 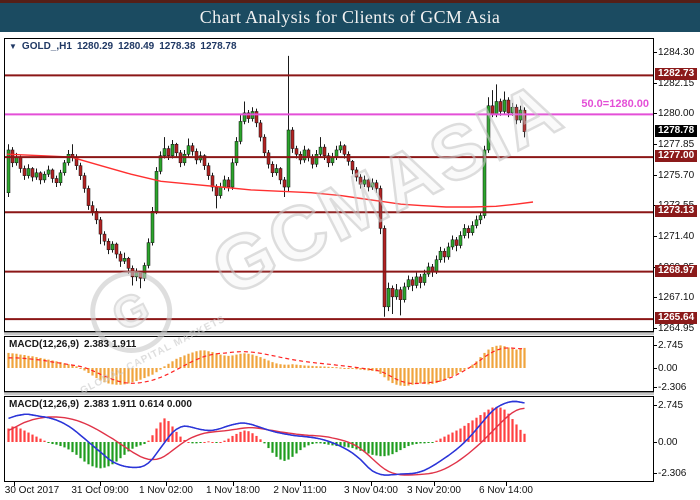 What do you see at coordinates (676, 83) in the screenshot?
I see `y-axis-label: 1282.15` at bounding box center [676, 83].